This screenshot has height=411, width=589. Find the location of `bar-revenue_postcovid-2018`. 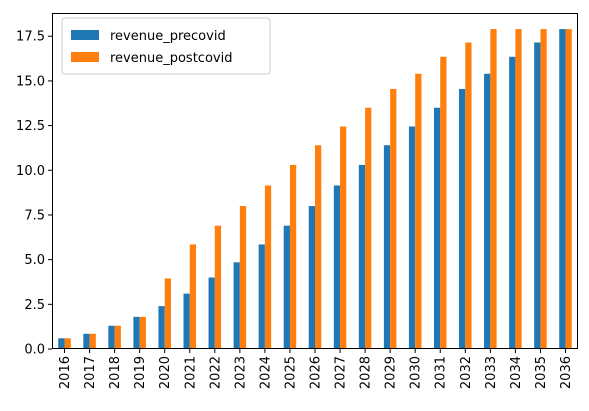

bar-revenue_postcovid-2018 is located at coordinates (117, 337).